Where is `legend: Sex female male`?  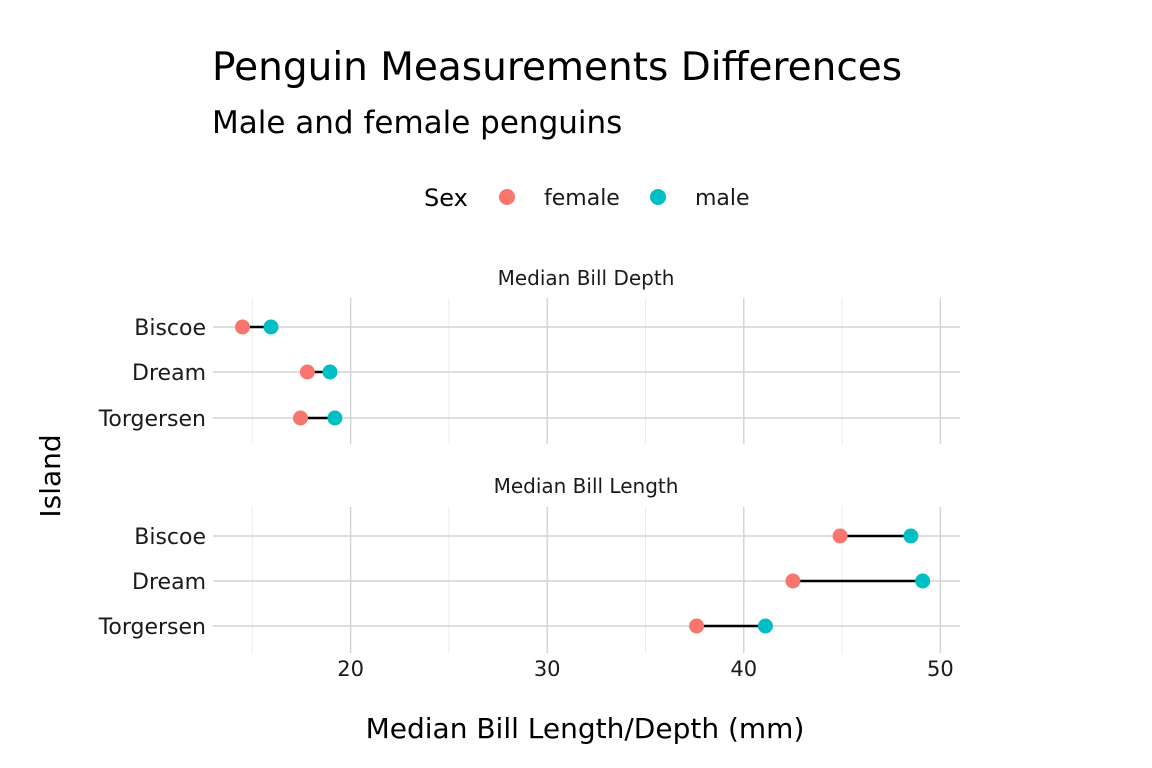 legend: Sex female male is located at coordinates (587, 198).